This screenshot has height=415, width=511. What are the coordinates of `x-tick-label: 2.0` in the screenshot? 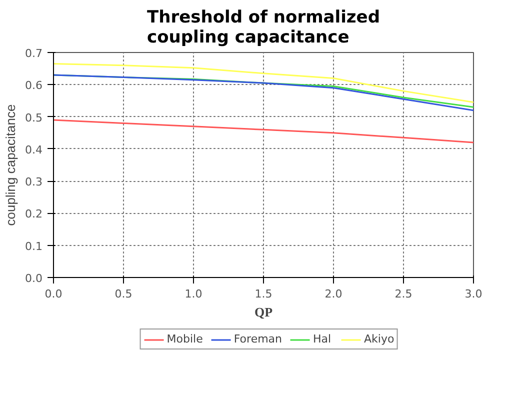 It's located at (333, 294).